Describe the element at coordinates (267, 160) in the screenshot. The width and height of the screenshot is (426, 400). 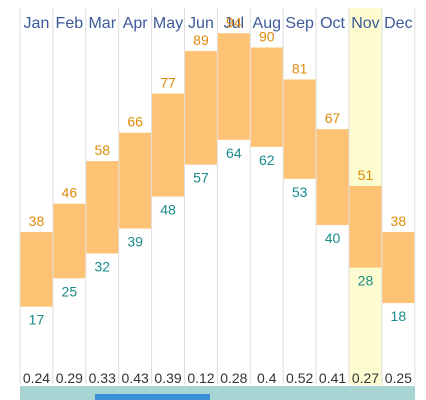
I see `low-label-aug: 62` at that location.